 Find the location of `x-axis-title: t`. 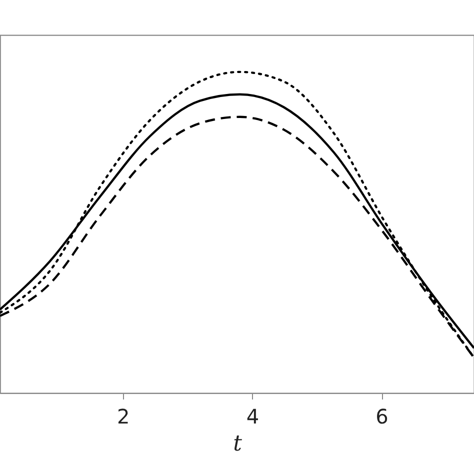

x-axis-title: t is located at coordinates (237, 444).